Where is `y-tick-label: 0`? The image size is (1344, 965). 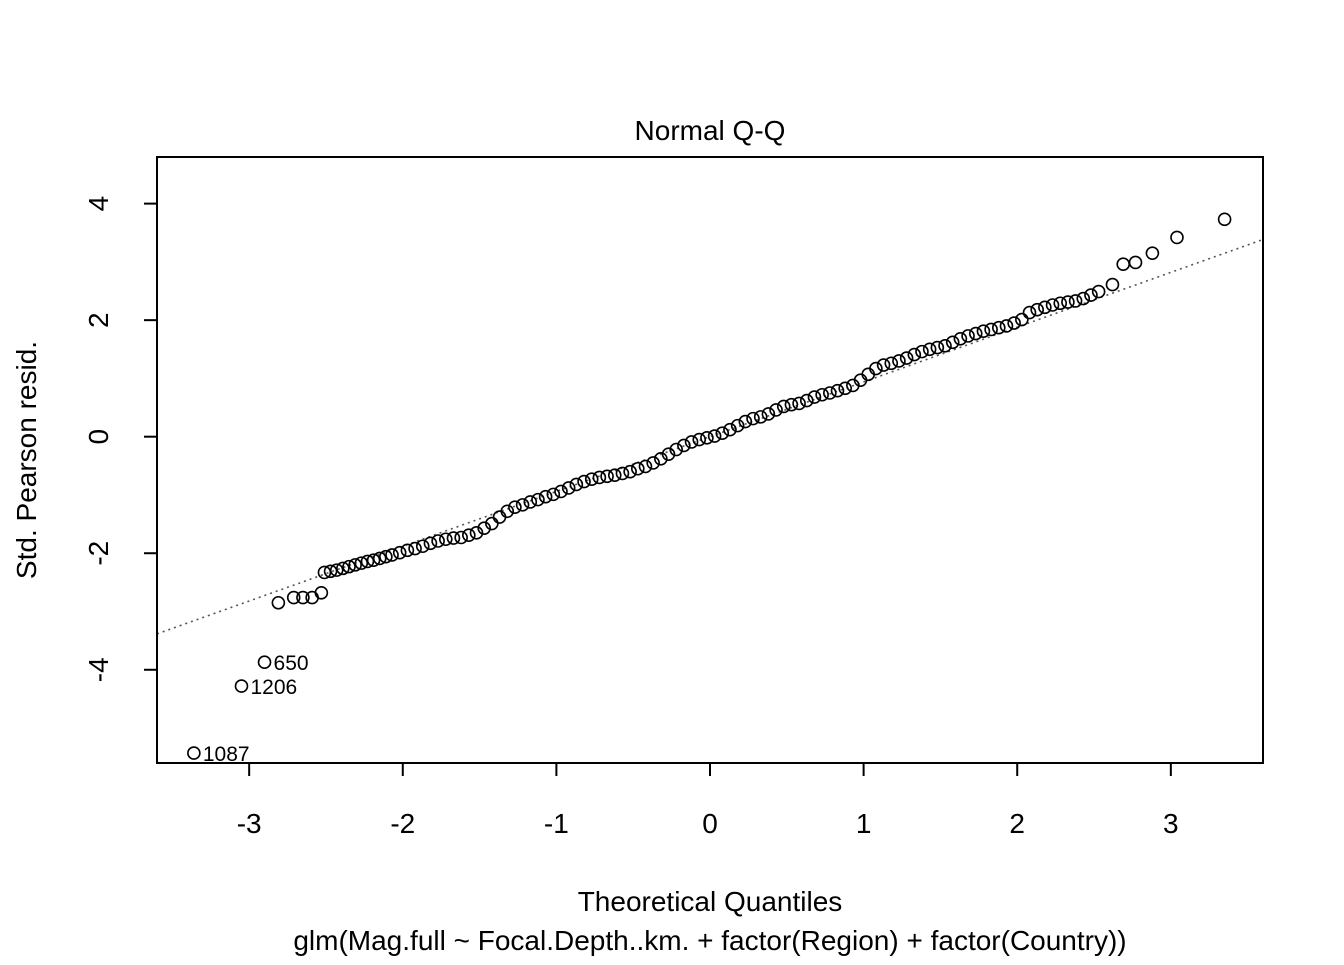
y-tick-label: 0 is located at coordinates (98, 437).